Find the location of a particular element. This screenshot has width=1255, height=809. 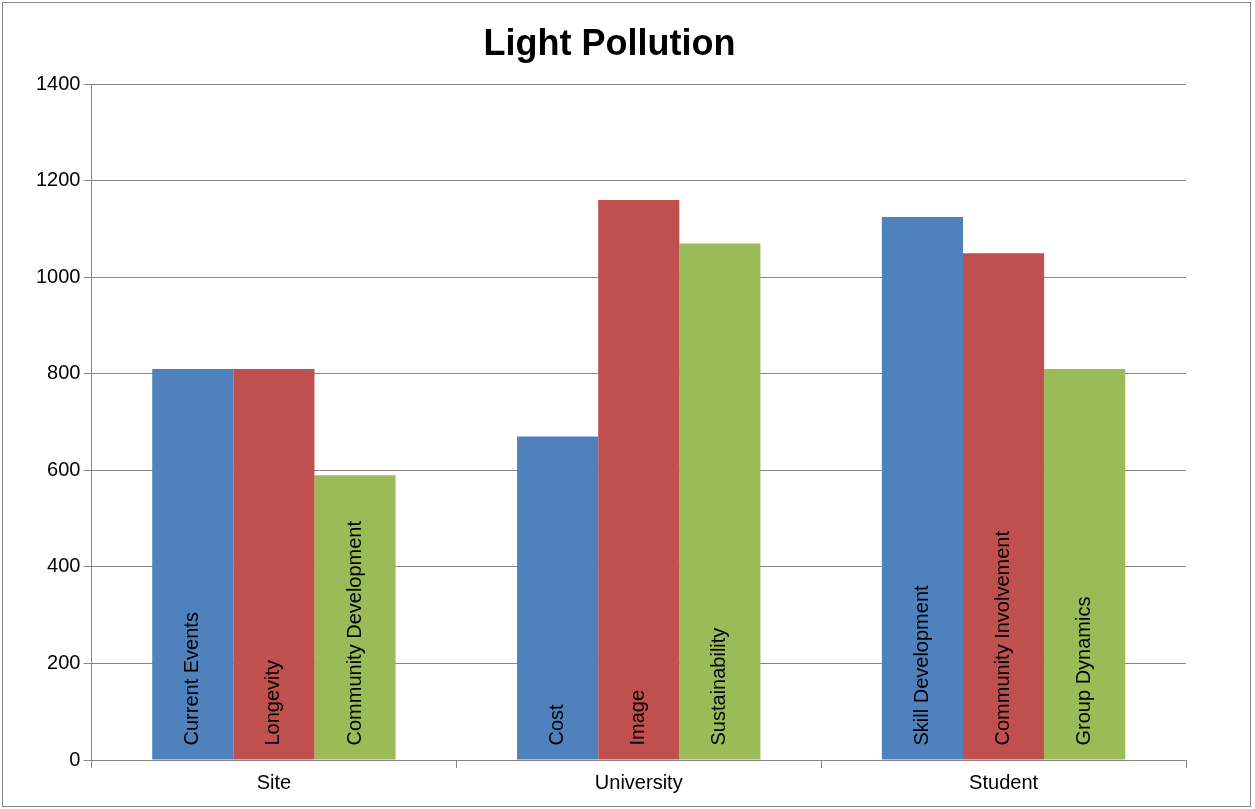

data-label: Community Involvement is located at coordinates (1002, 638).